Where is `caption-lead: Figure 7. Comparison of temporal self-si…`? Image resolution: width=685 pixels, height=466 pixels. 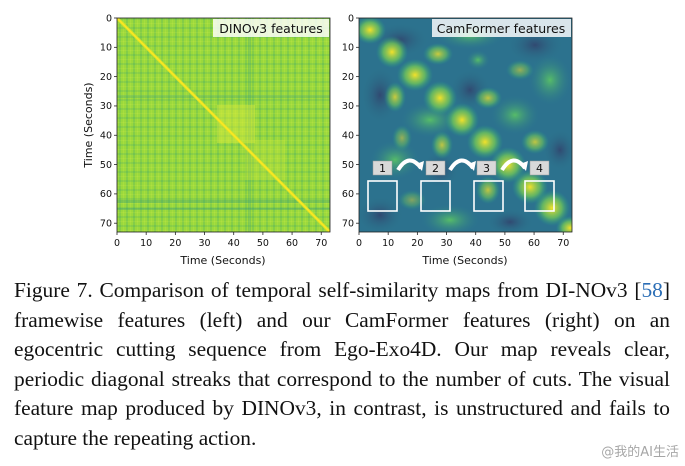
caption-lead: Figure 7. Comparison of temporal self-si… is located at coordinates (328, 290).